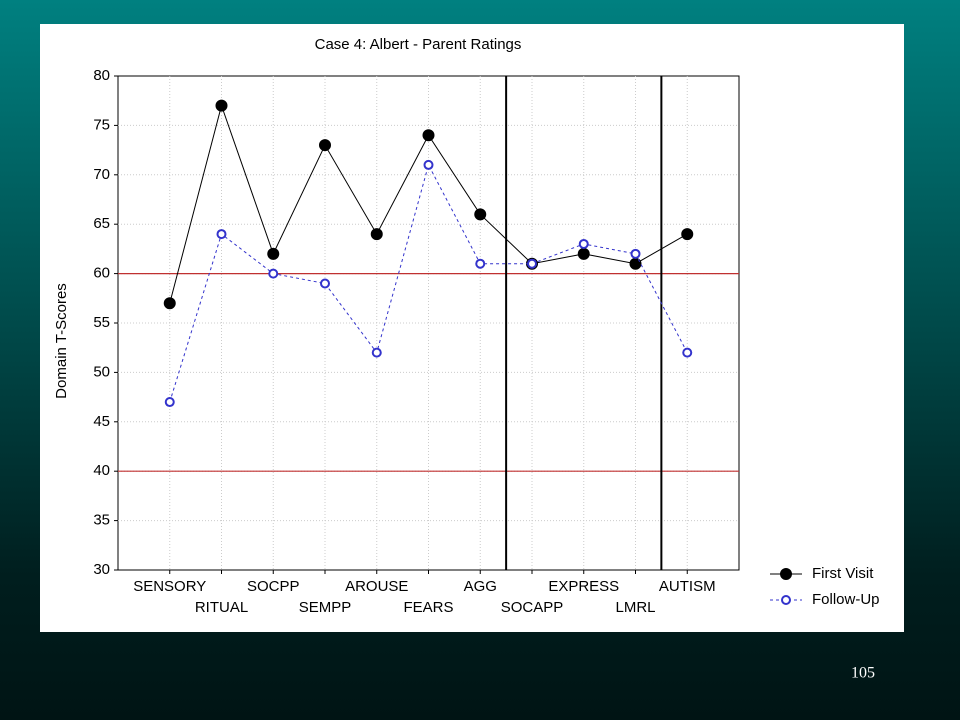  Describe the element at coordinates (635, 607) in the screenshot. I see `x-tick-label: LMRL` at that location.